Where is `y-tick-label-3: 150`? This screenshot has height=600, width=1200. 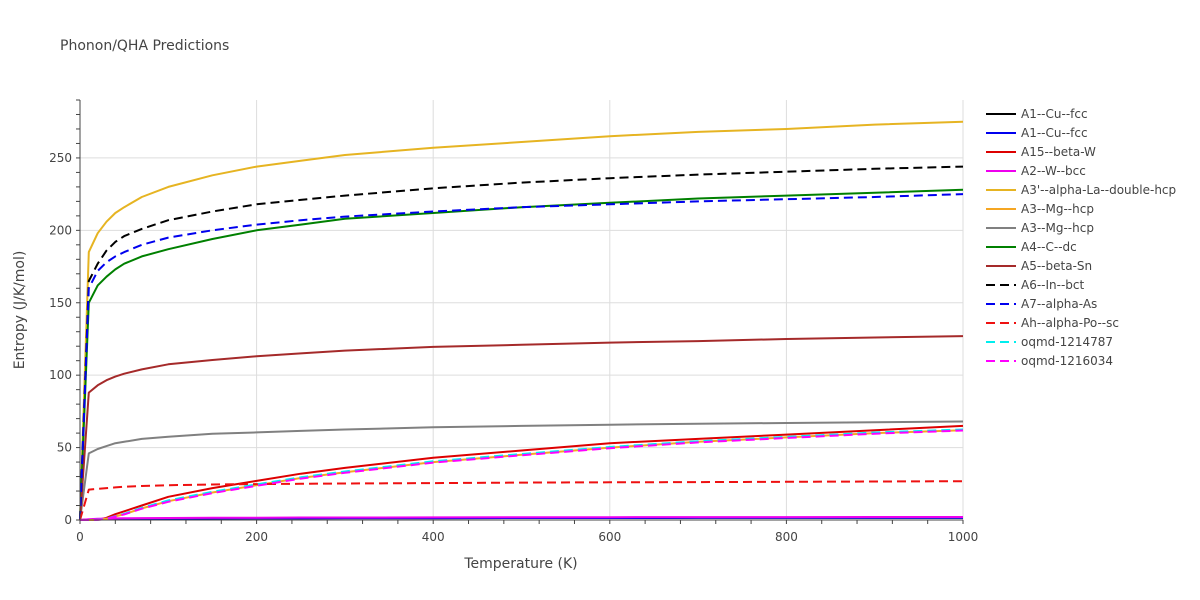 y-tick-label-3: 150 is located at coordinates (60, 303).